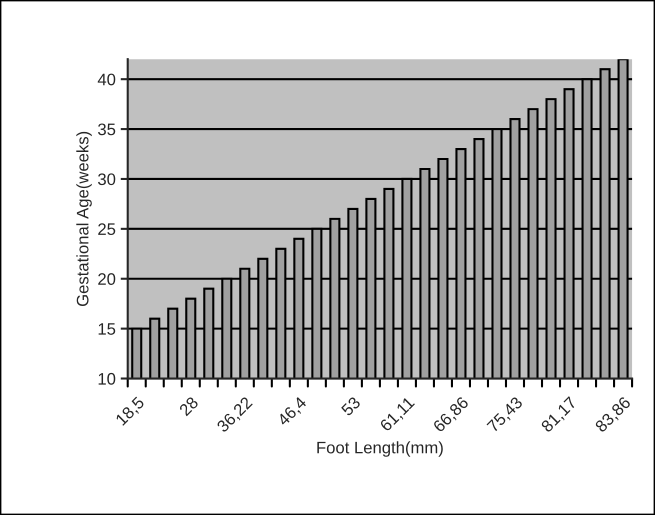 This screenshot has height=515, width=655. What do you see at coordinates (107, 129) in the screenshot?
I see `y-tick-label: 35` at bounding box center [107, 129].